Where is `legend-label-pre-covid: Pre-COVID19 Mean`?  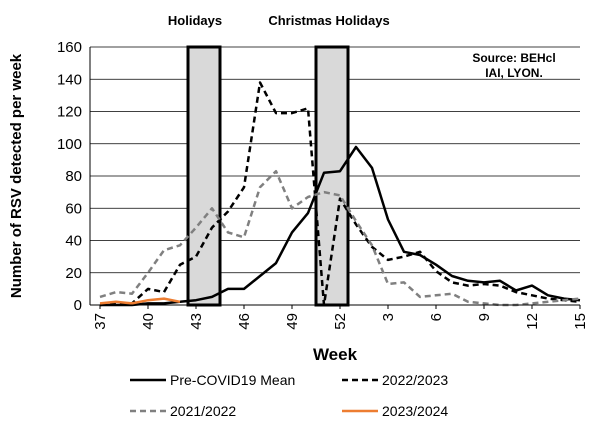
legend-label-pre-covid: Pre-COVID19 Mean is located at coordinates (232, 380).